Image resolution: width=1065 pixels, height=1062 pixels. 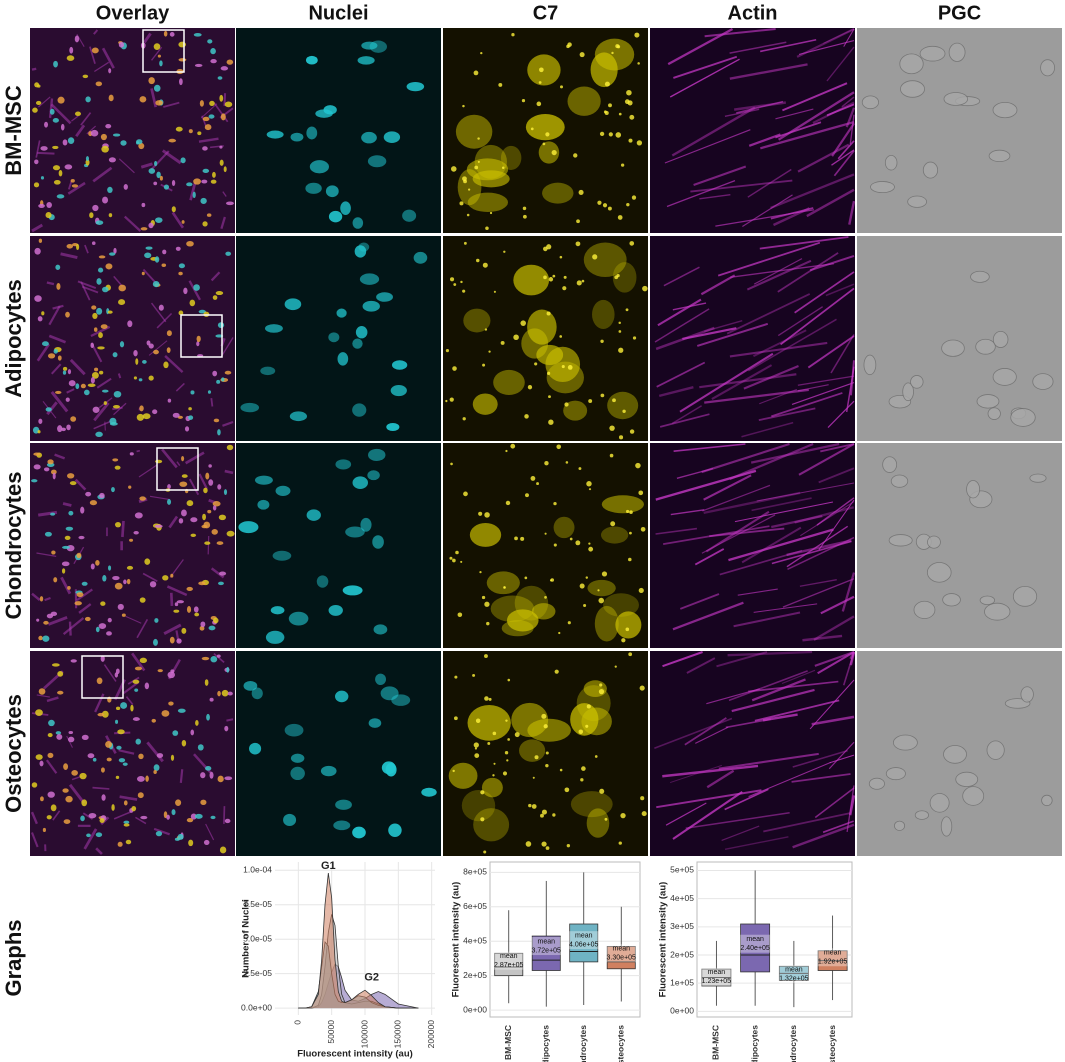 What do you see at coordinates (102, 677) in the screenshot?
I see `inset-box` at bounding box center [102, 677].